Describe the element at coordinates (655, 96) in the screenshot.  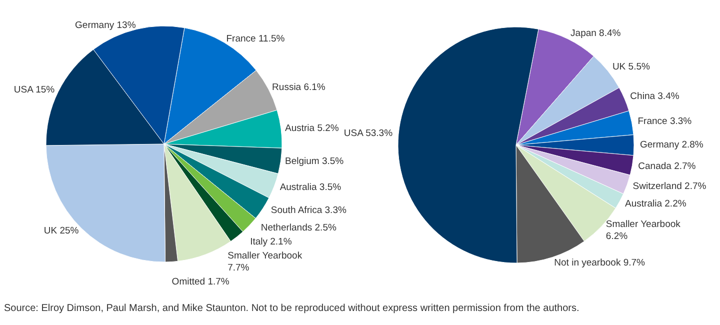
I see `slice-label: China 3.4%` at that location.